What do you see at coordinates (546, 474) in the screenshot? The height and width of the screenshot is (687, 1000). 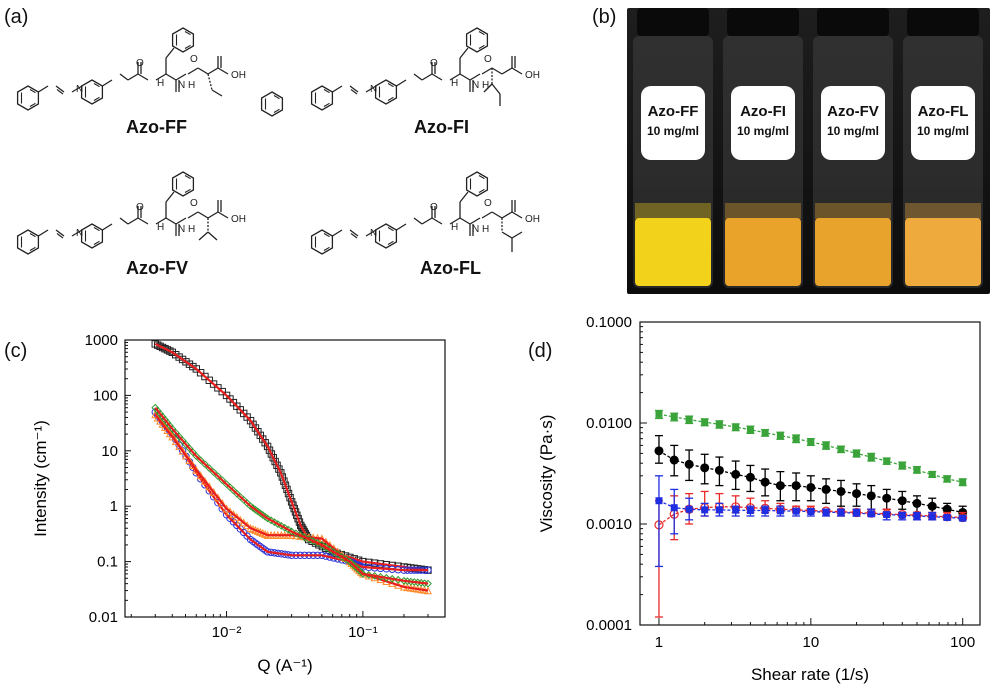 I see `y-axis-label: Viscosity (Pa·s)` at bounding box center [546, 474].